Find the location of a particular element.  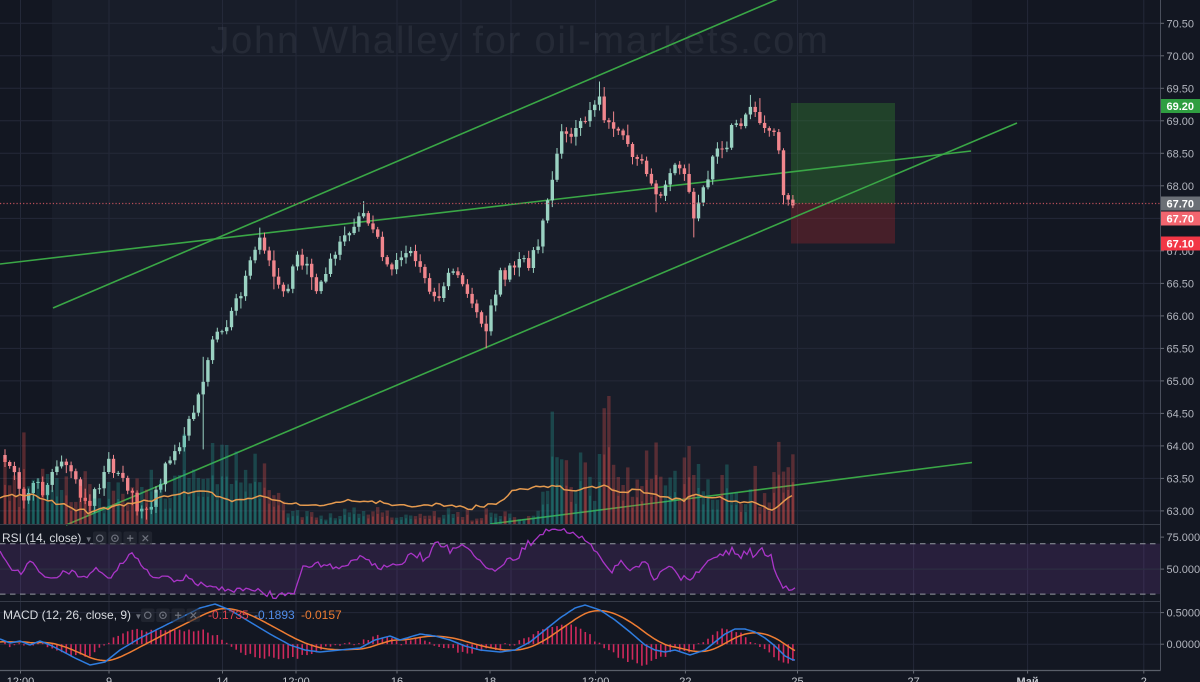

svg-text: 69.50 is located at coordinates (1181, 89).